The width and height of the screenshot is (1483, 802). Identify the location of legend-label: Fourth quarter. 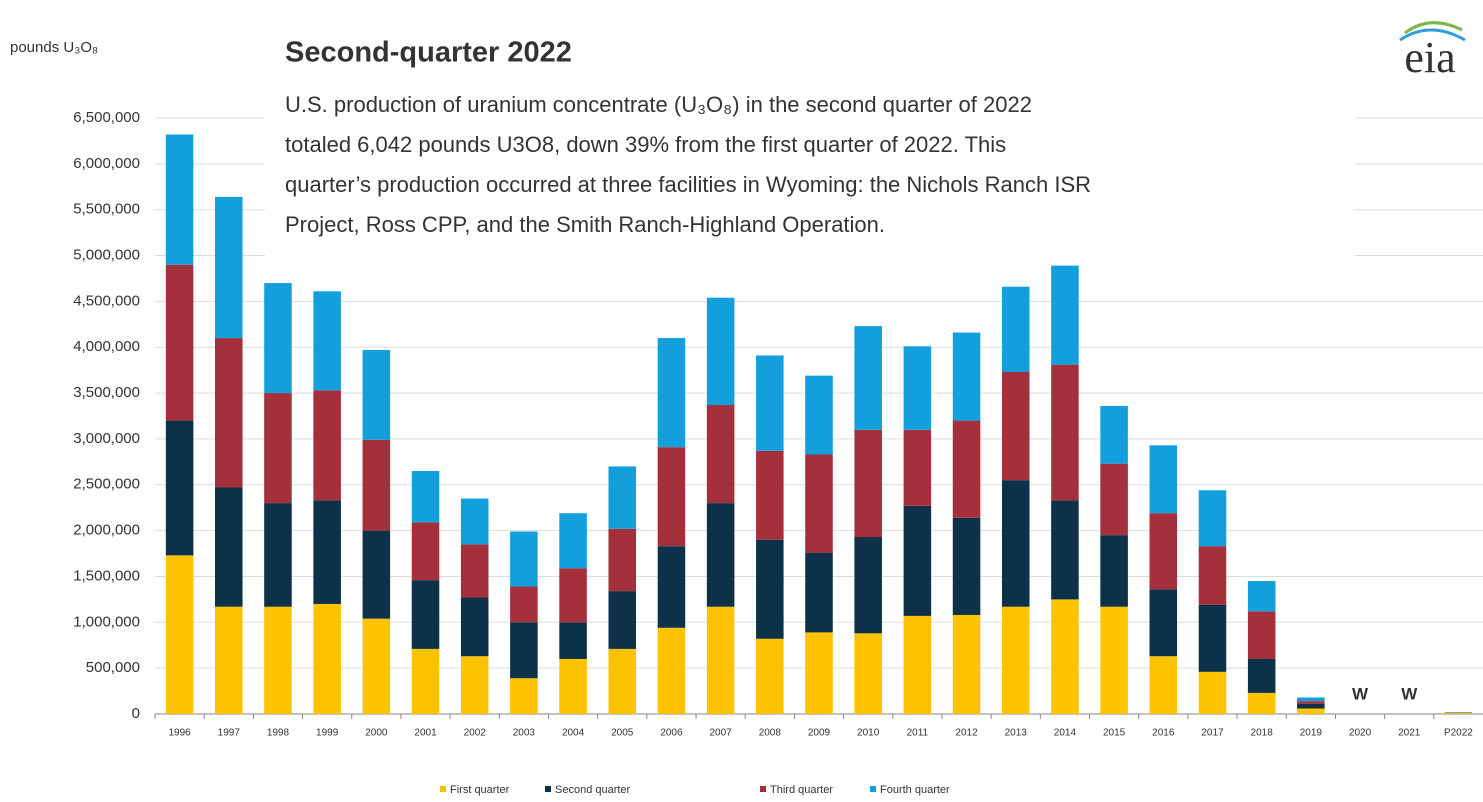
(915, 790).